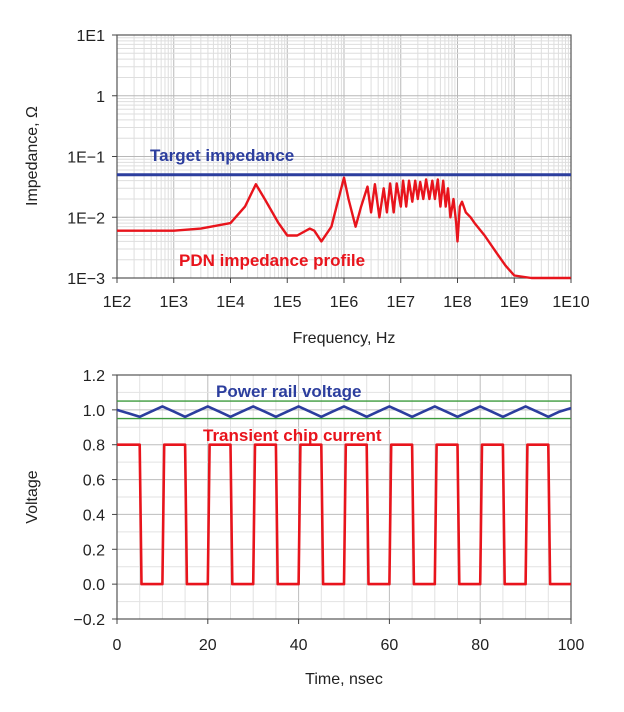  I want to click on y-tick-label: 1E−2, so click(86, 218).